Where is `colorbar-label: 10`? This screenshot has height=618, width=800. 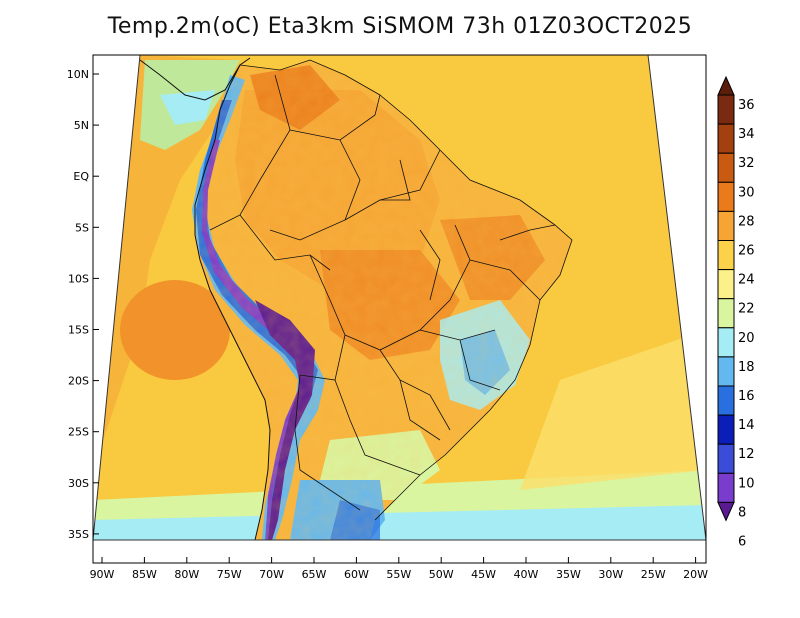 colorbar-label: 10 is located at coordinates (746, 483).